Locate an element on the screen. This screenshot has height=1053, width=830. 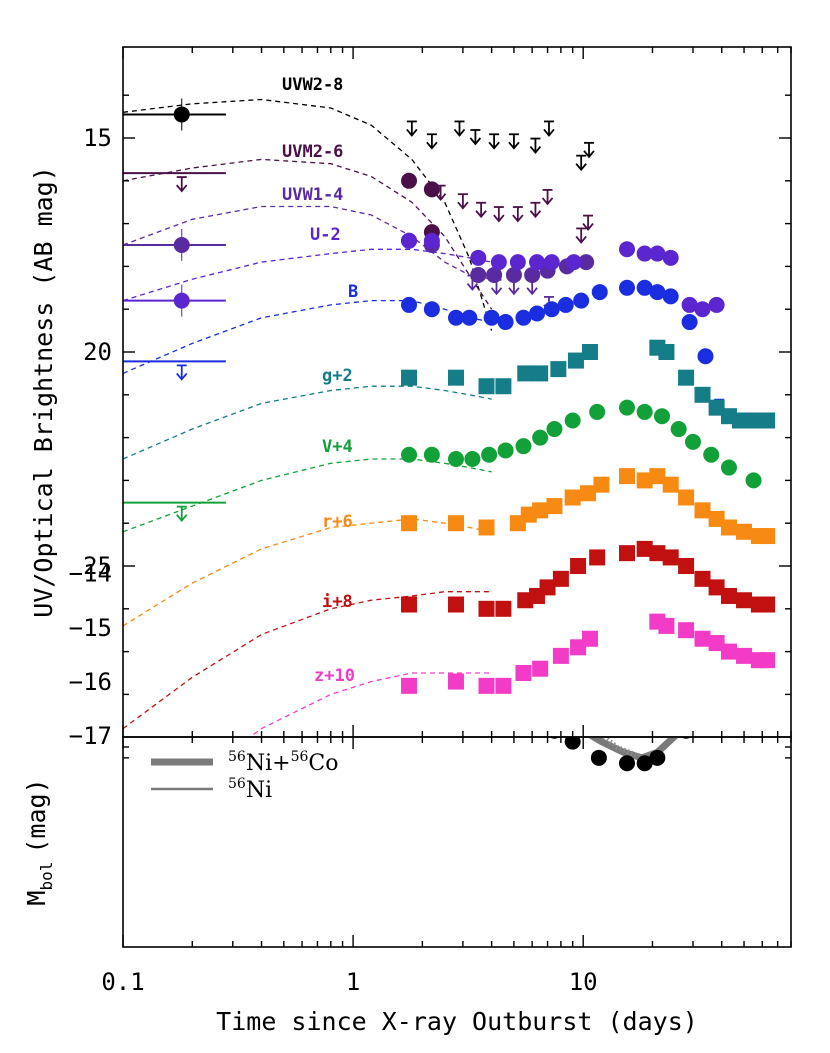
bolometric-points is located at coordinates (468, 669).